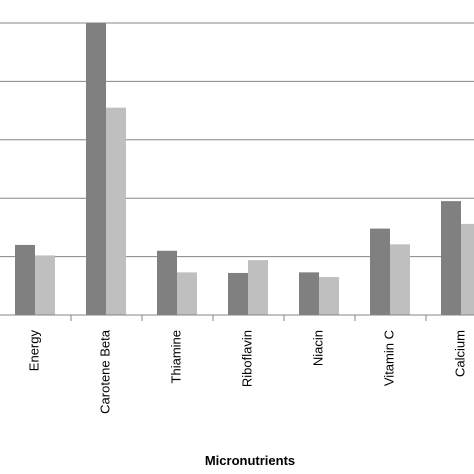 The width and height of the screenshot is (474, 474). I want to click on category-label-carotene-beta: Carotene Beta, so click(104, 371).